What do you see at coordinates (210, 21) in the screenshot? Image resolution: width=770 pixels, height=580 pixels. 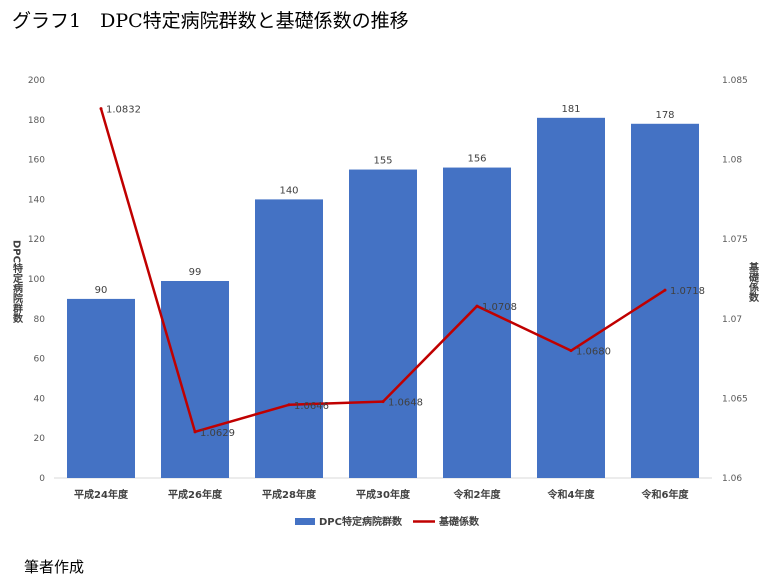 I see `chart-title: グラフ1 DPC特定病院群数と基礎係数の推移` at bounding box center [210, 21].